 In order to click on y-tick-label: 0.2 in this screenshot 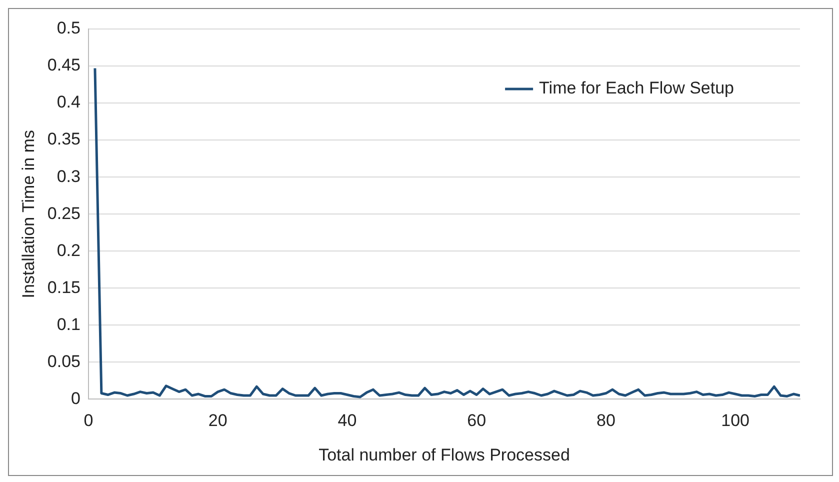, I will do `click(68, 250)`.